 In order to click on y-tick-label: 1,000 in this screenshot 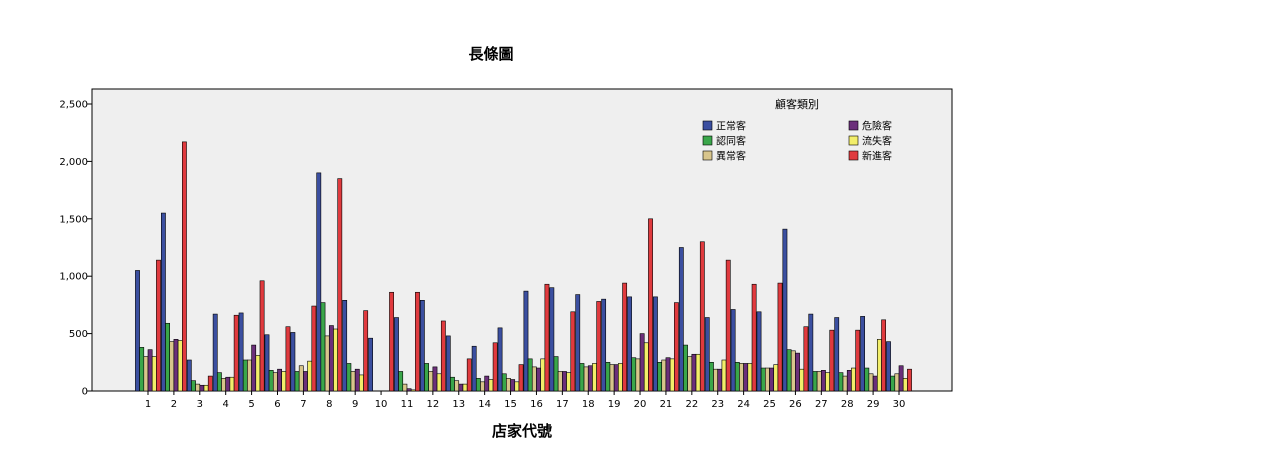, I will do `click(73, 277)`.